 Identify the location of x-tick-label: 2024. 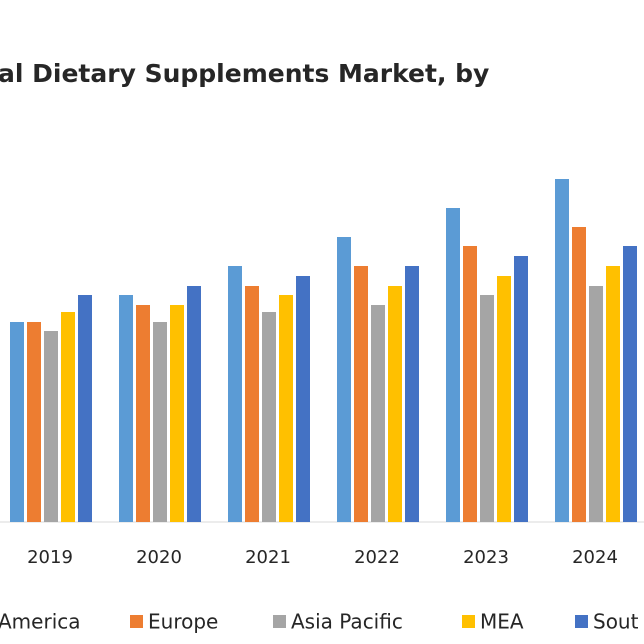
(595, 557).